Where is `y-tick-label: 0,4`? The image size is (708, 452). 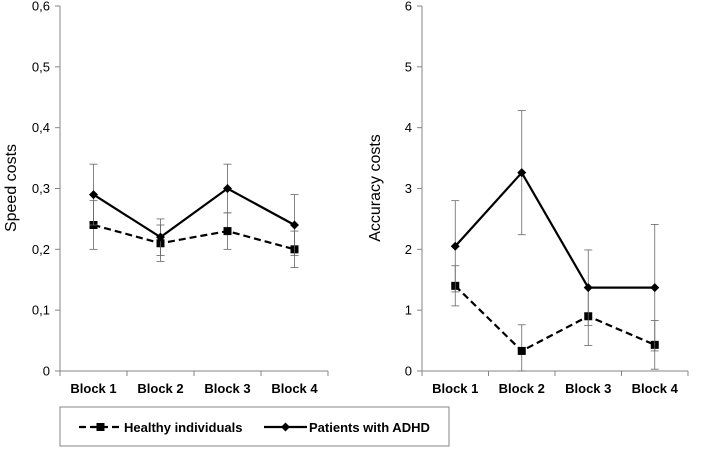 y-tick-label: 0,4 is located at coordinates (41, 127).